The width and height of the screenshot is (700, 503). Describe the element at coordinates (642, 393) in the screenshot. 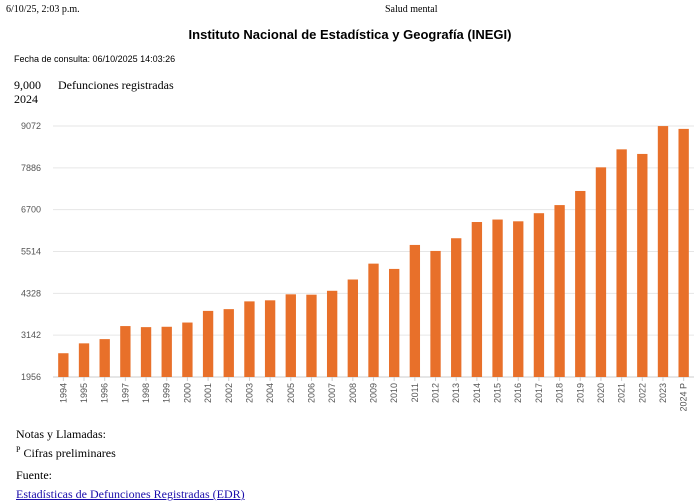

I see `x-tick-label: 2022` at that location.